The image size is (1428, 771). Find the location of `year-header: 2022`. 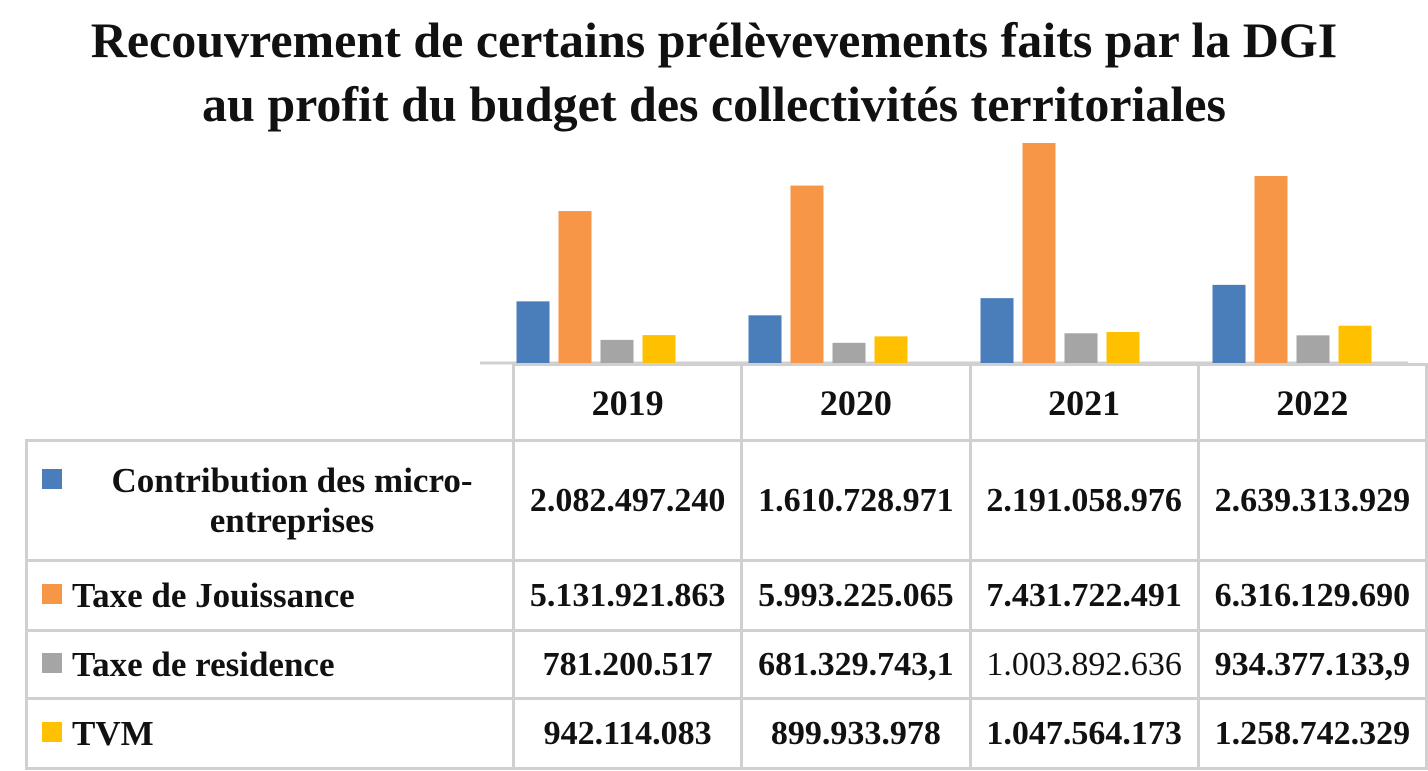

year-header: 2022 is located at coordinates (1312, 402).